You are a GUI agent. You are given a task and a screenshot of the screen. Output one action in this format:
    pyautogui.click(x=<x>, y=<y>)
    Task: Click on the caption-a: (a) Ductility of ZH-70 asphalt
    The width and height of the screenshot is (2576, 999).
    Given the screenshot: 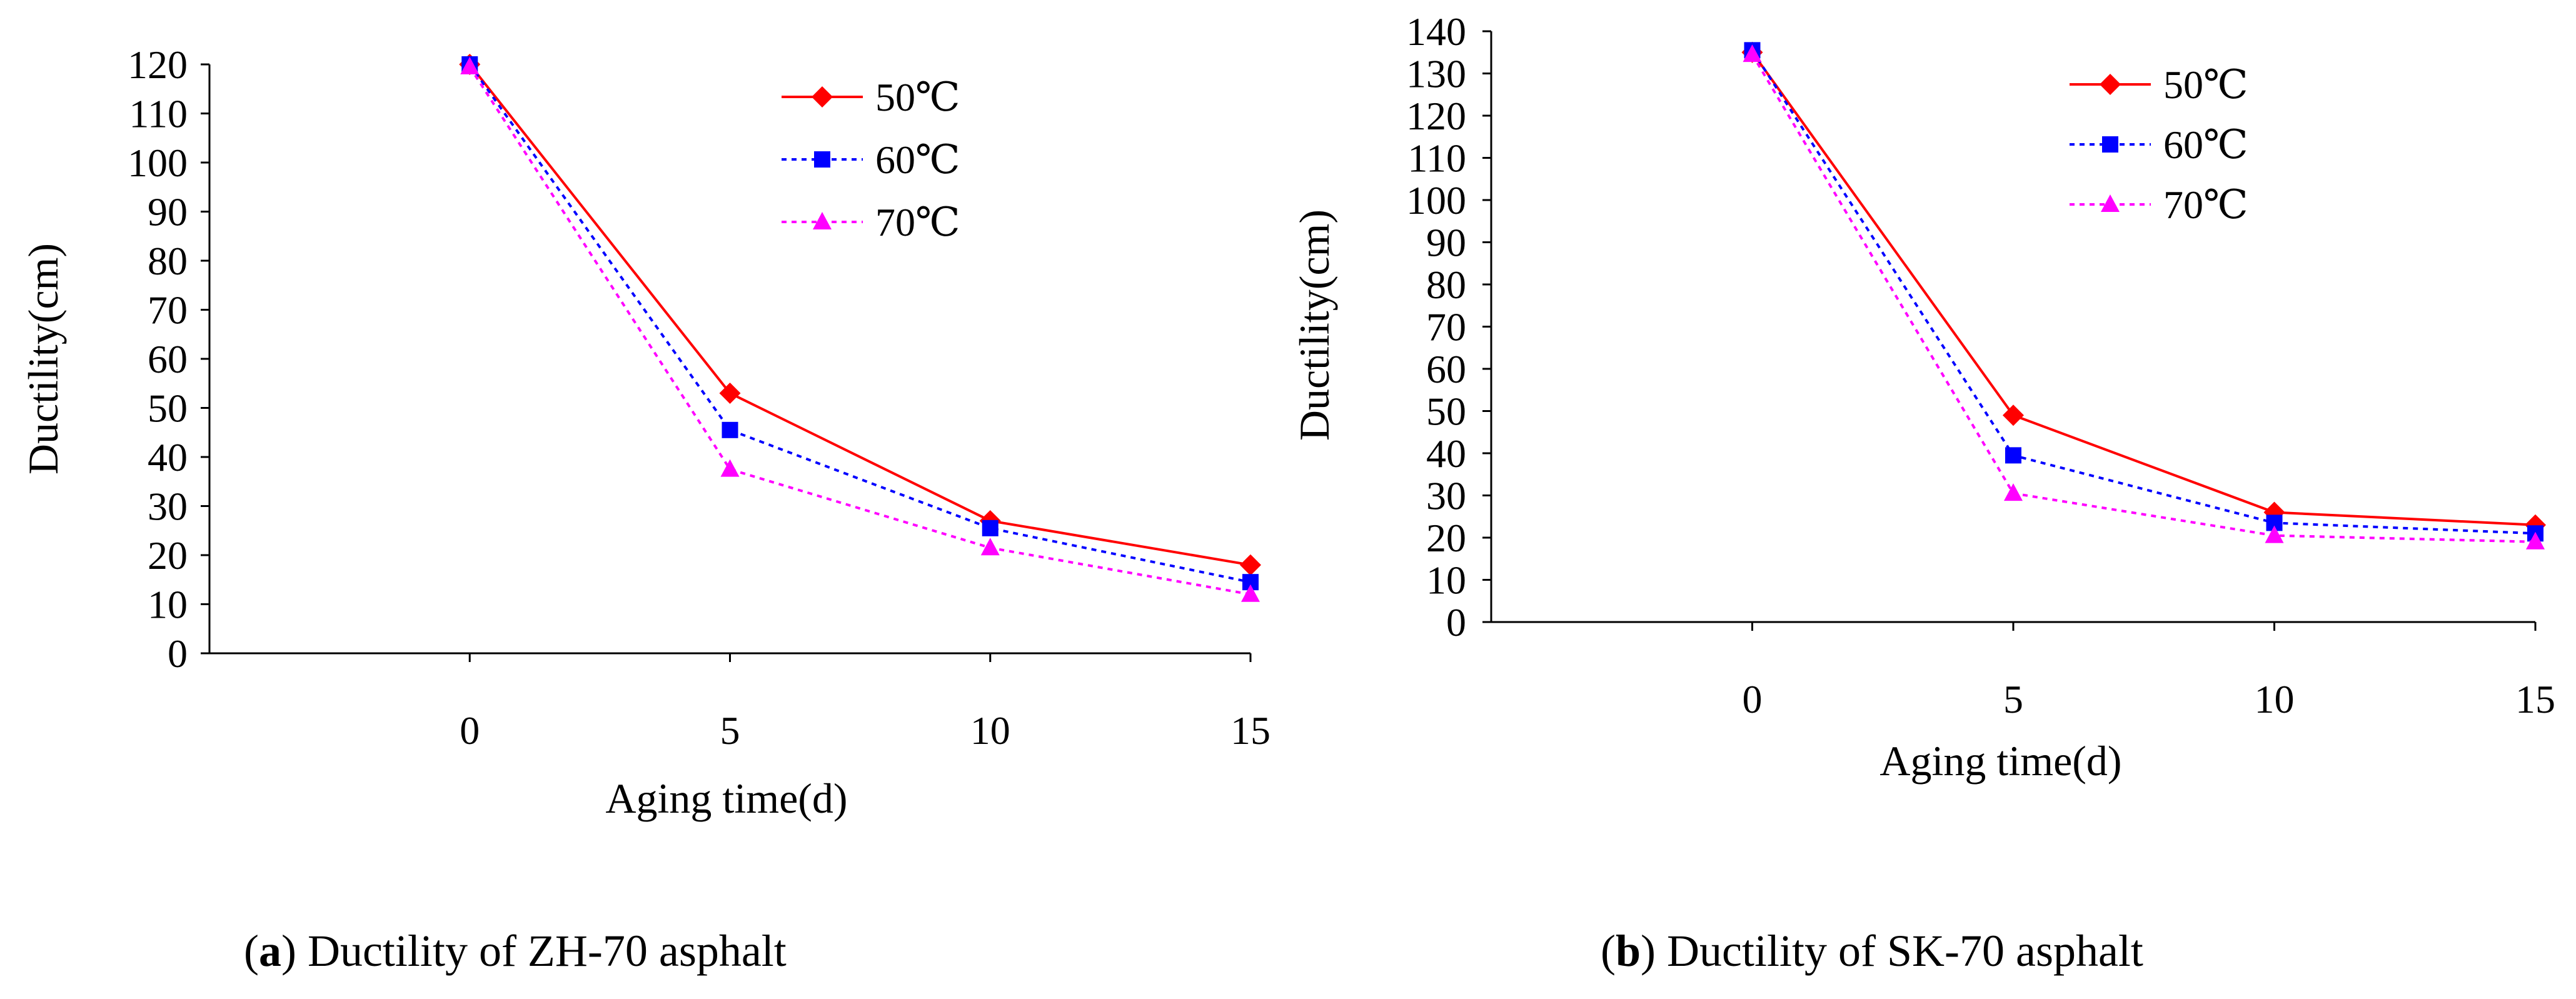 What is the action you would take?
    pyautogui.click(x=515, y=951)
    